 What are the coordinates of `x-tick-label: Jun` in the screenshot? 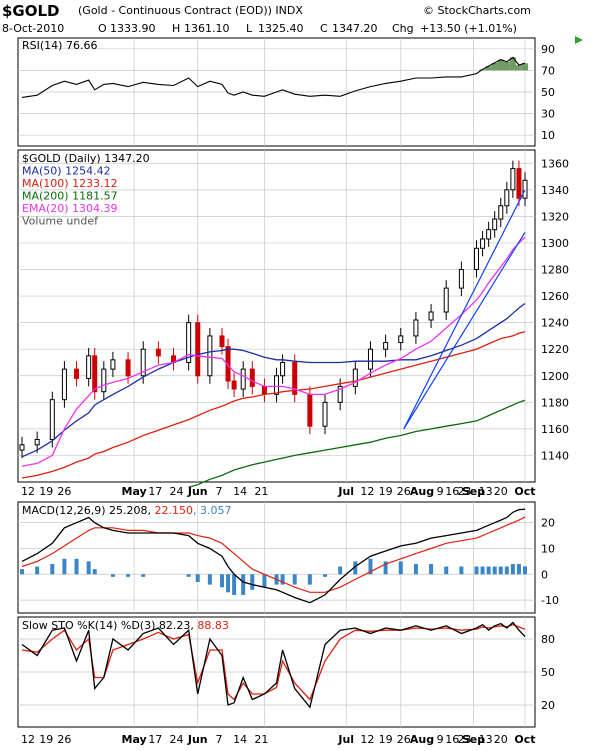 It's located at (197, 739).